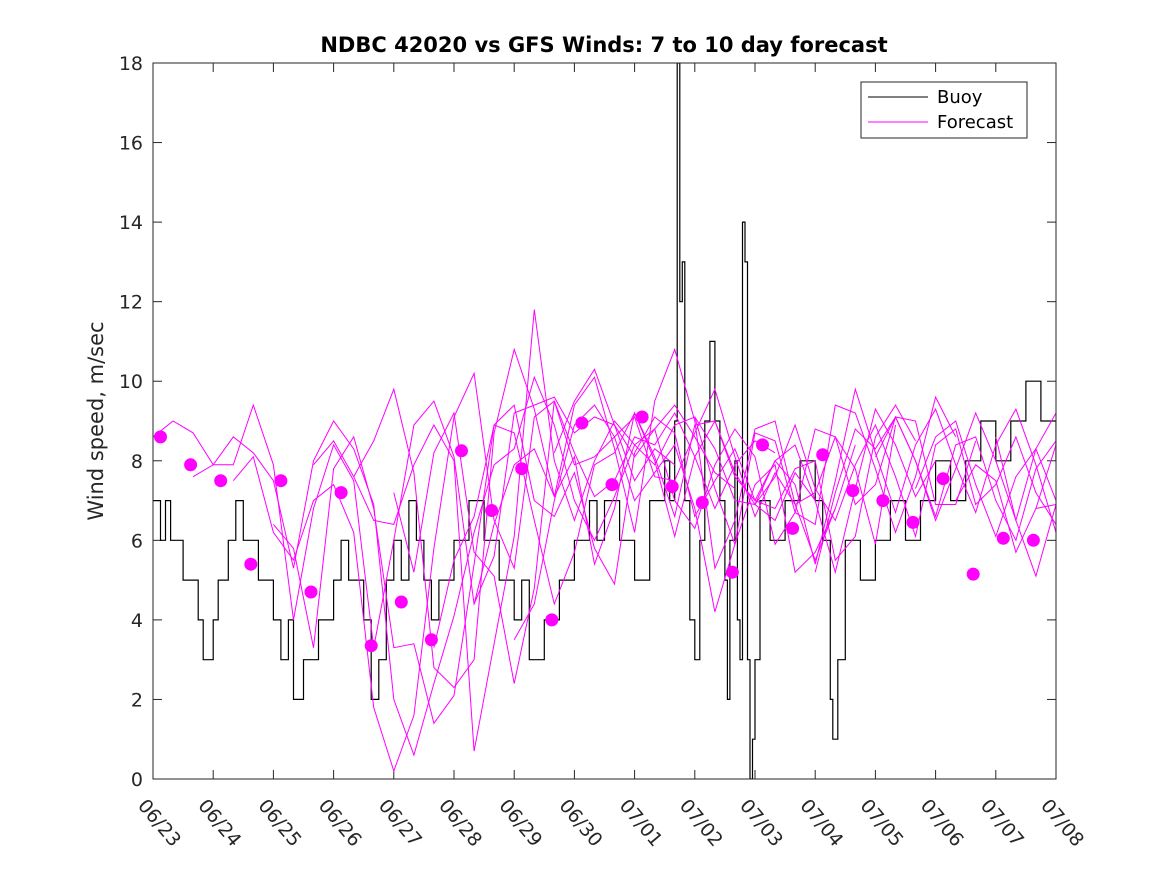  Describe the element at coordinates (96, 420) in the screenshot. I see `y-axis-label: Wind speed, m/sec` at that location.